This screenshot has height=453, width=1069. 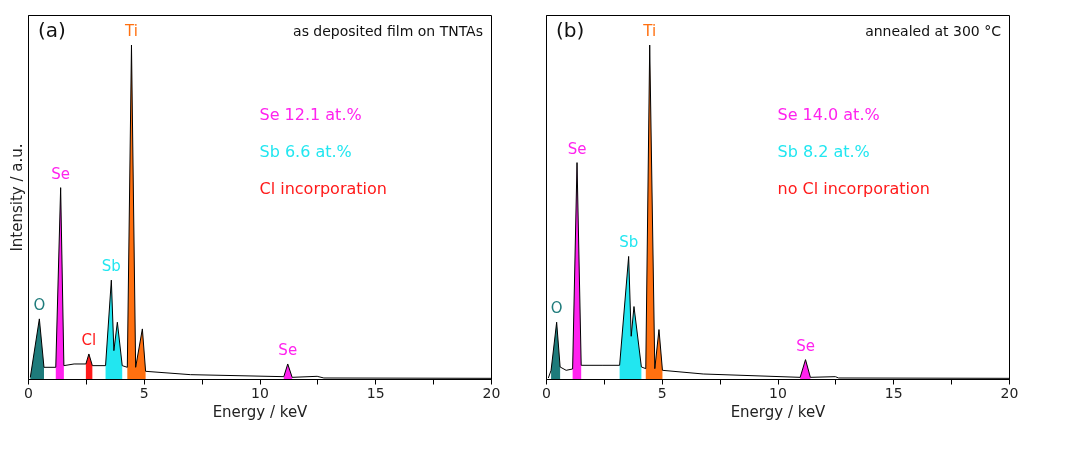 What do you see at coordinates (828, 114) in the screenshot?
I see `annotation: Se 14.0 at.%` at bounding box center [828, 114].